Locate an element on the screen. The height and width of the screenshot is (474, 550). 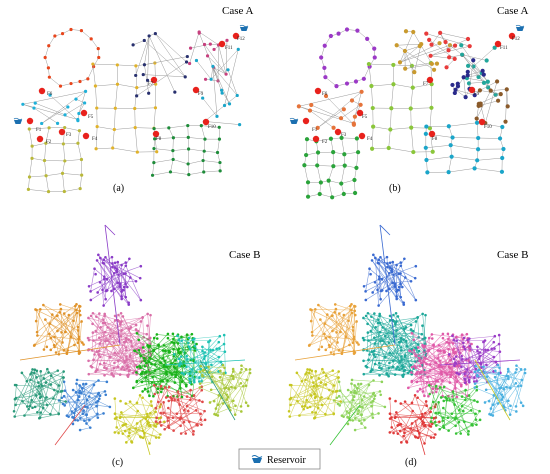
feed-node is located at coordinates (432, 134).